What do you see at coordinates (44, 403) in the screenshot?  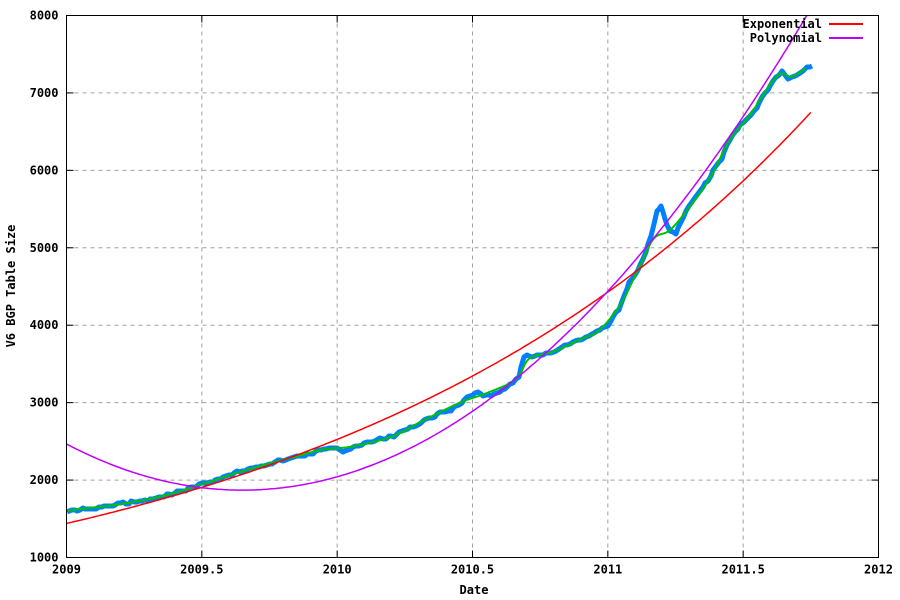 I see `y-tick-label: 3000` at bounding box center [44, 403].